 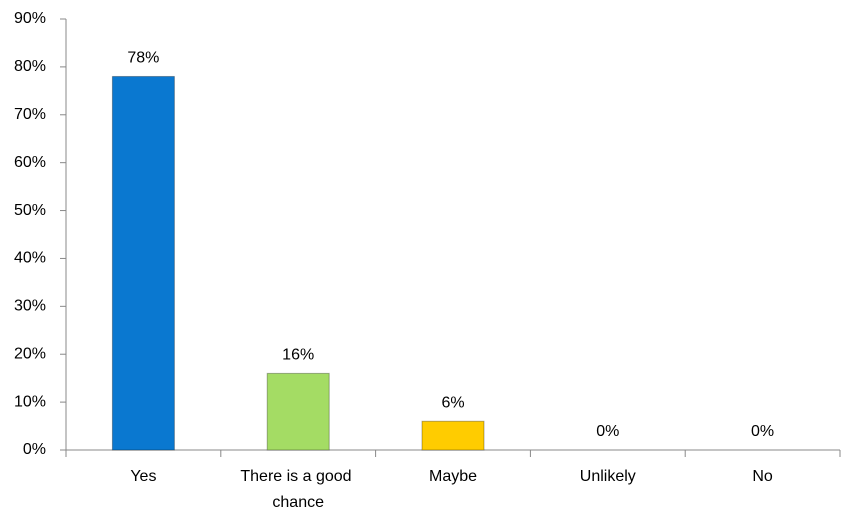 What do you see at coordinates (143, 58) in the screenshot?
I see `value-label: 78%` at bounding box center [143, 58].